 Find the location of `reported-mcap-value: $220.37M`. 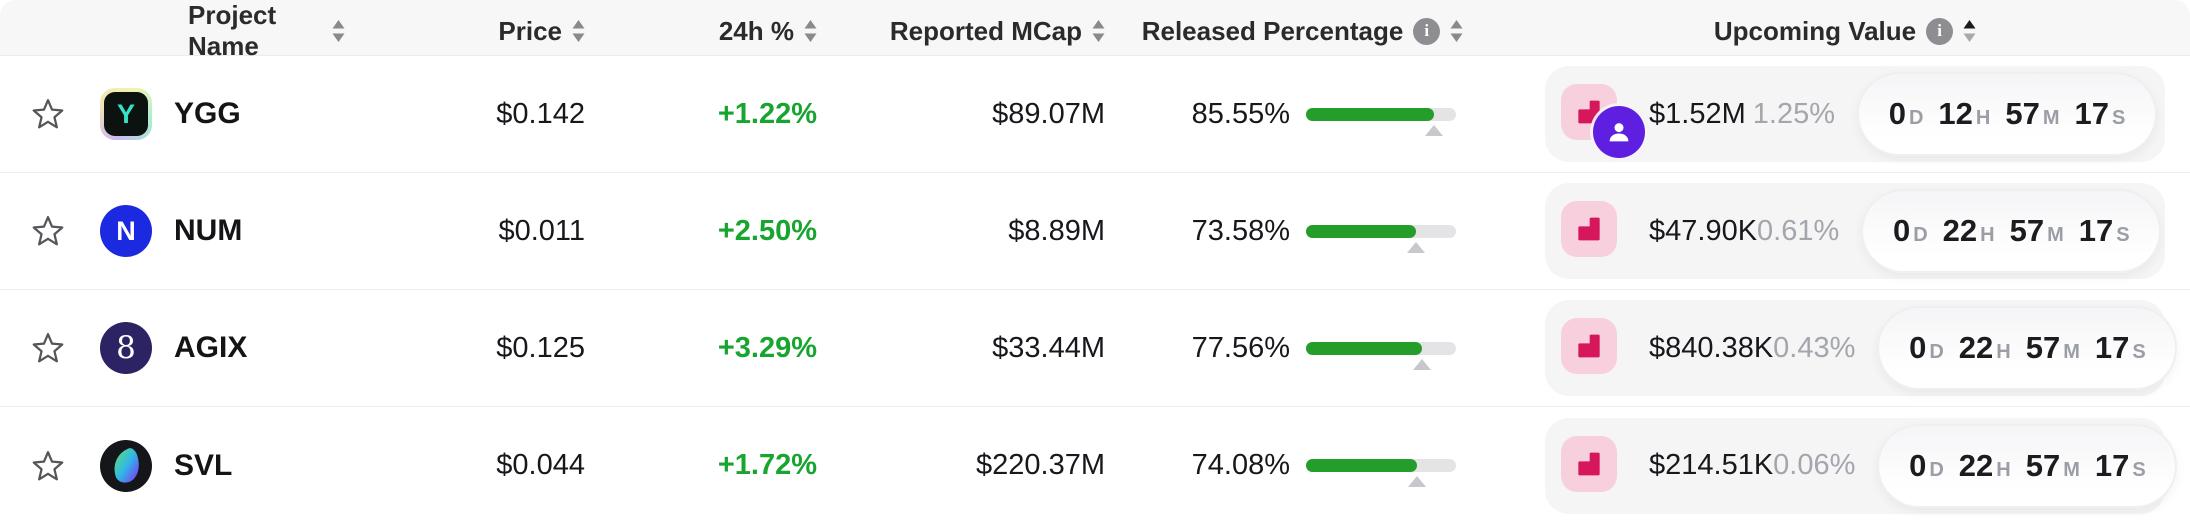

reported-mcap-value: $220.37M is located at coordinates (1040, 465).